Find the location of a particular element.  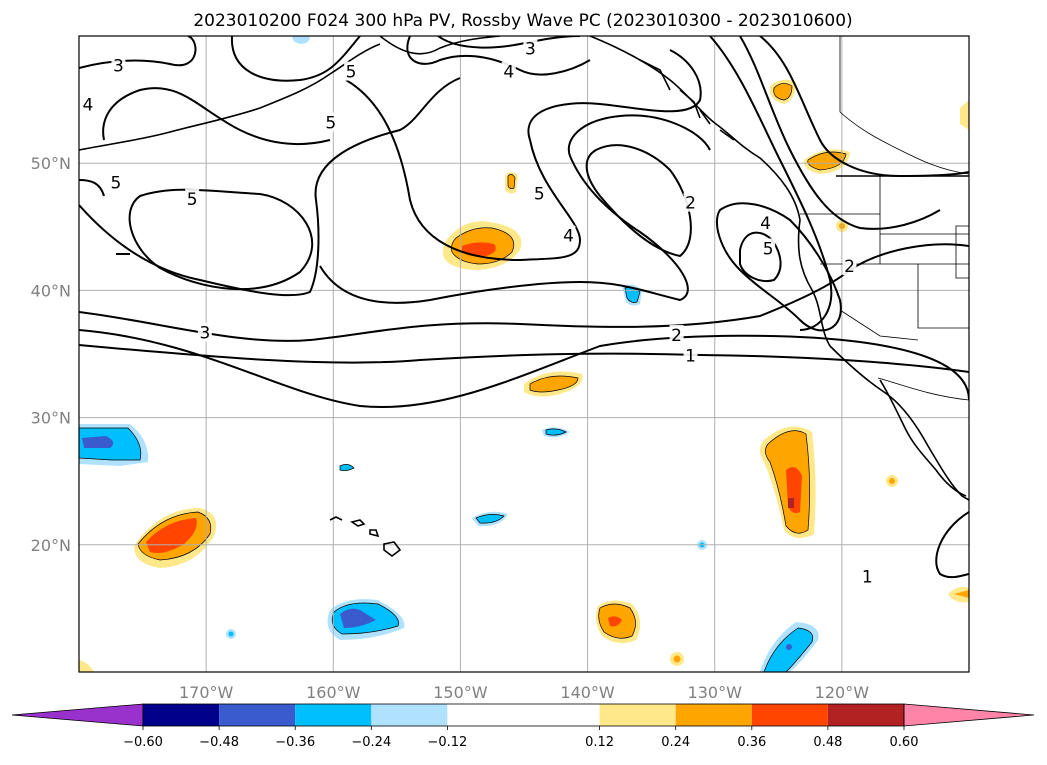

longitude-tick-label: 170°W is located at coordinates (206, 692).